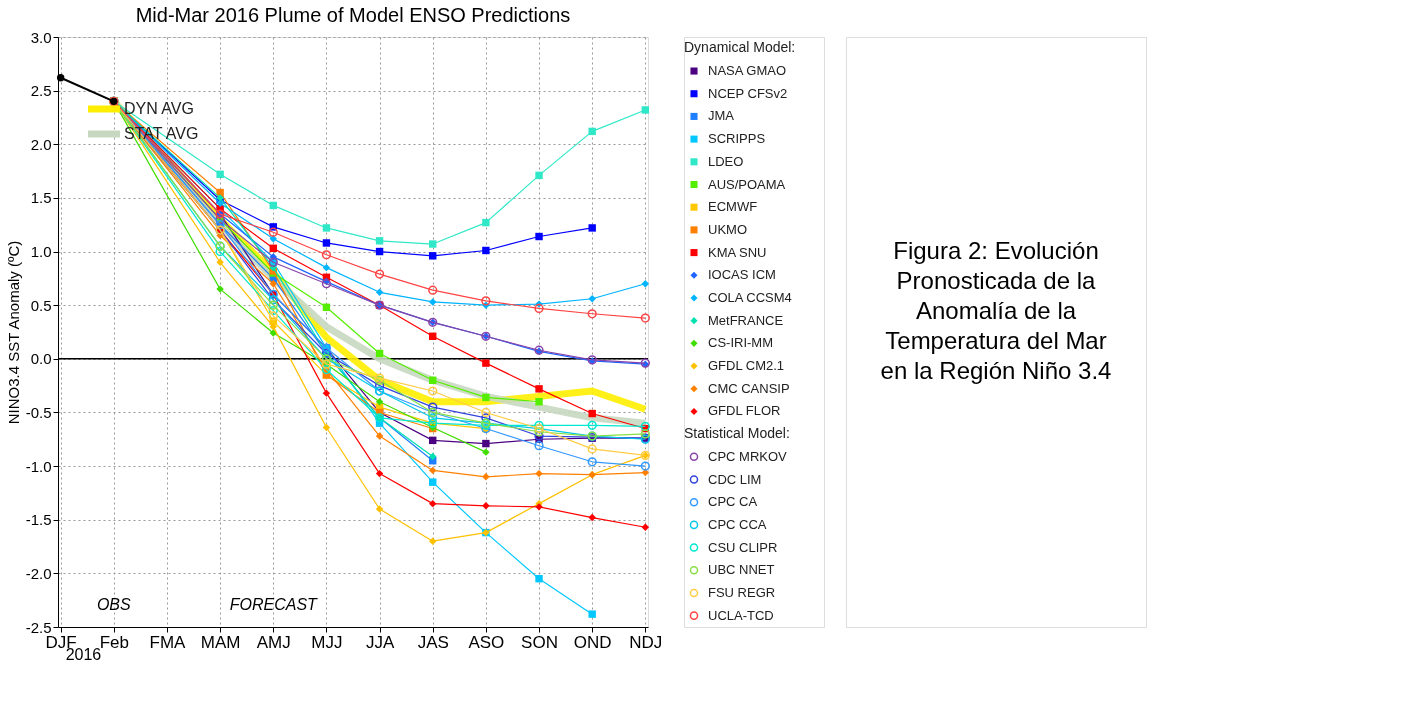 Image resolution: width=1410 pixels, height=708 pixels. Describe the element at coordinates (733, 207) in the screenshot. I see `legend-label: ECMWF` at that location.